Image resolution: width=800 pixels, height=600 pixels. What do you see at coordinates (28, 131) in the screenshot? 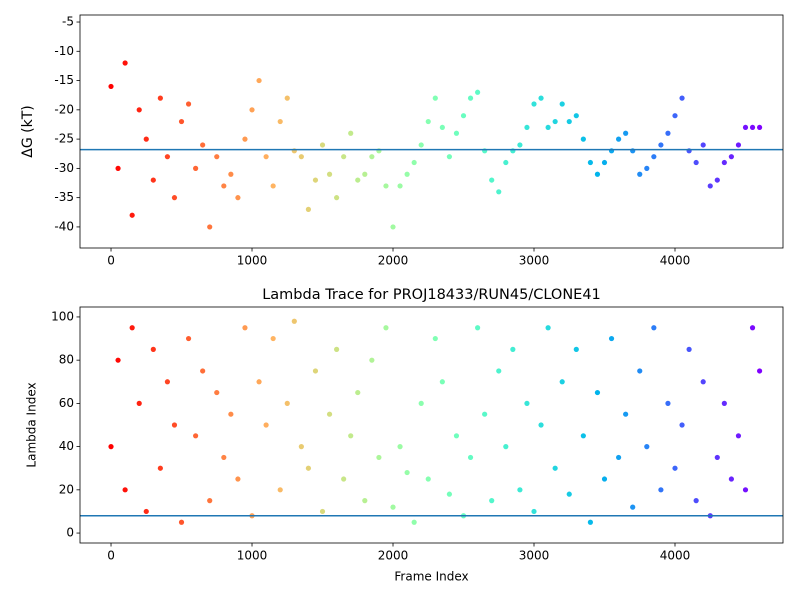
I see `y-axis-label: ΔG (kT)` at bounding box center [28, 131].